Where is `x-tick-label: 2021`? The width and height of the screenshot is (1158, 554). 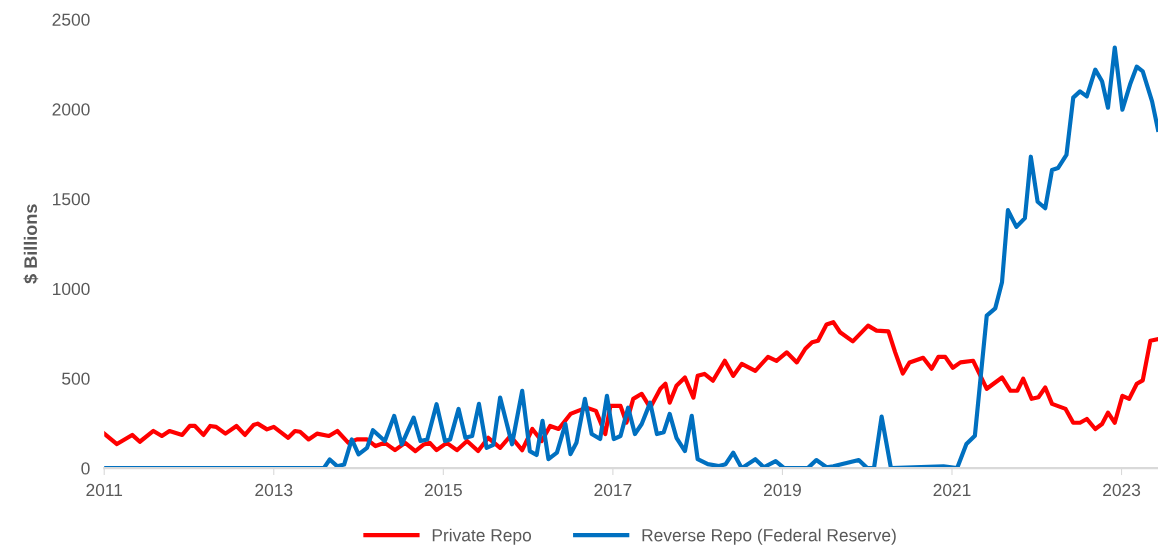 x-tick-label: 2021 is located at coordinates (952, 490).